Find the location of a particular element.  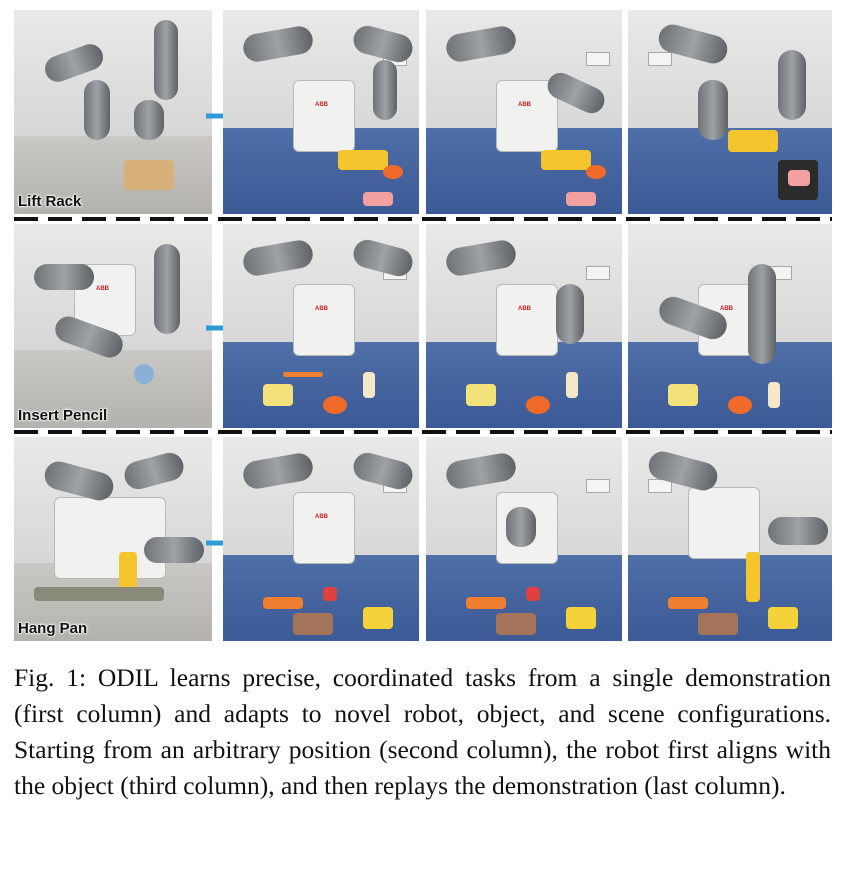

demo-photo-hang-pan: Hang Pan is located at coordinates (113, 539).